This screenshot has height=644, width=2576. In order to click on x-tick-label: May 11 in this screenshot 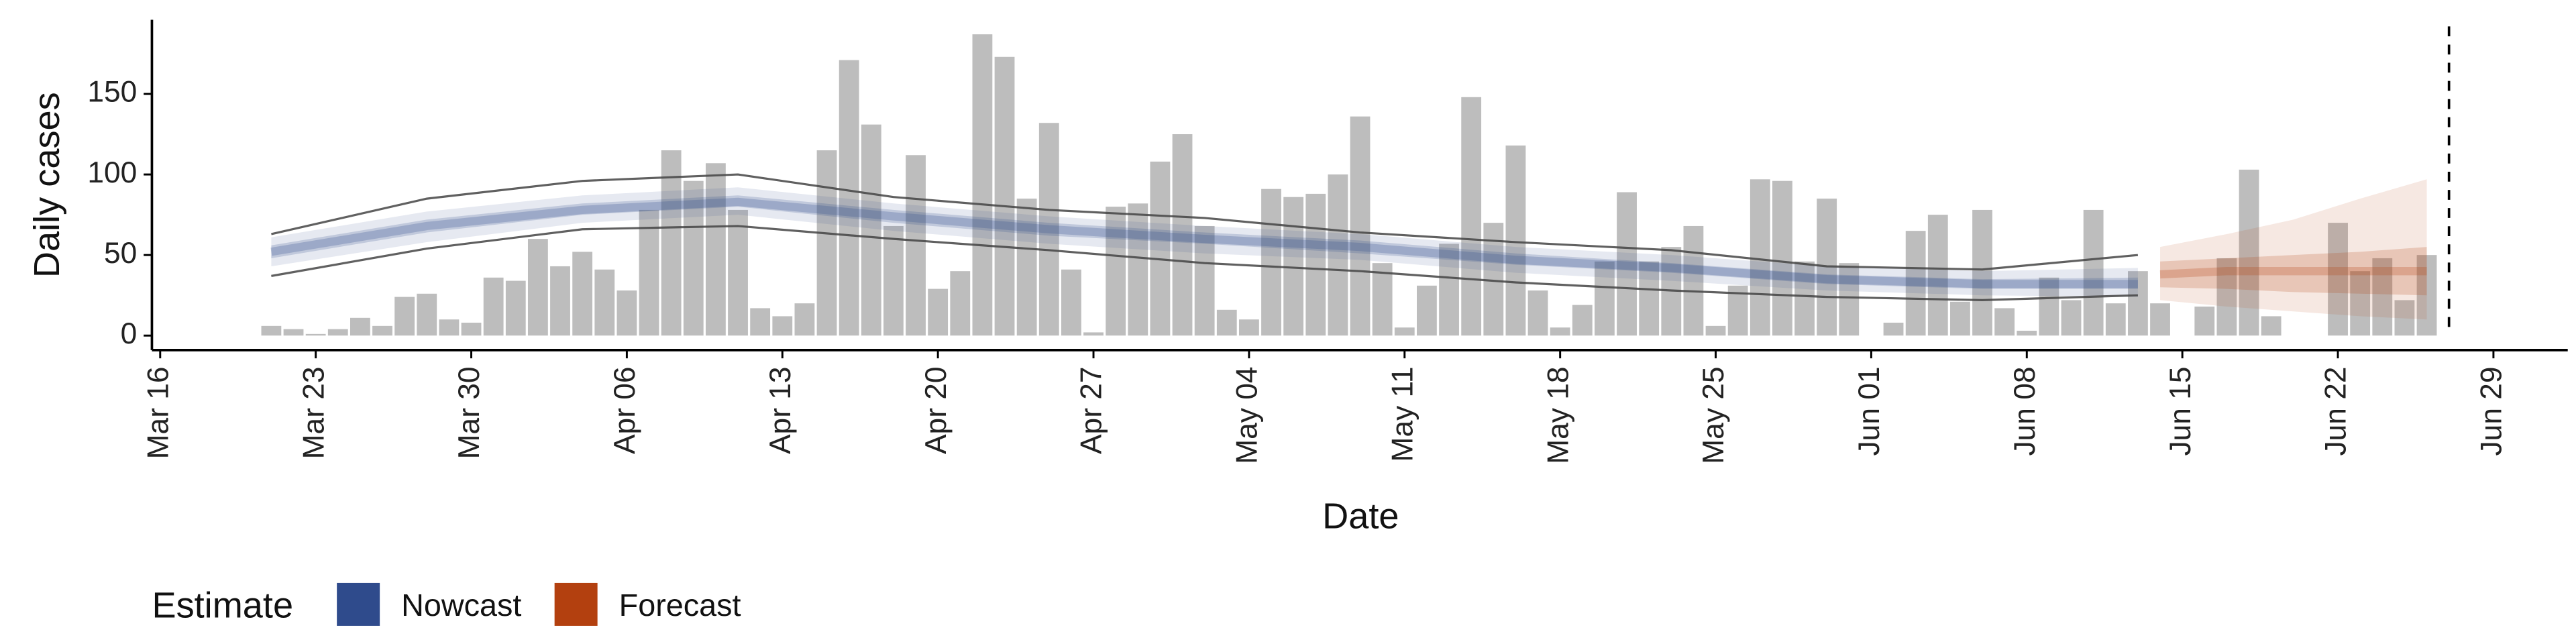, I will do `click(1402, 414)`.